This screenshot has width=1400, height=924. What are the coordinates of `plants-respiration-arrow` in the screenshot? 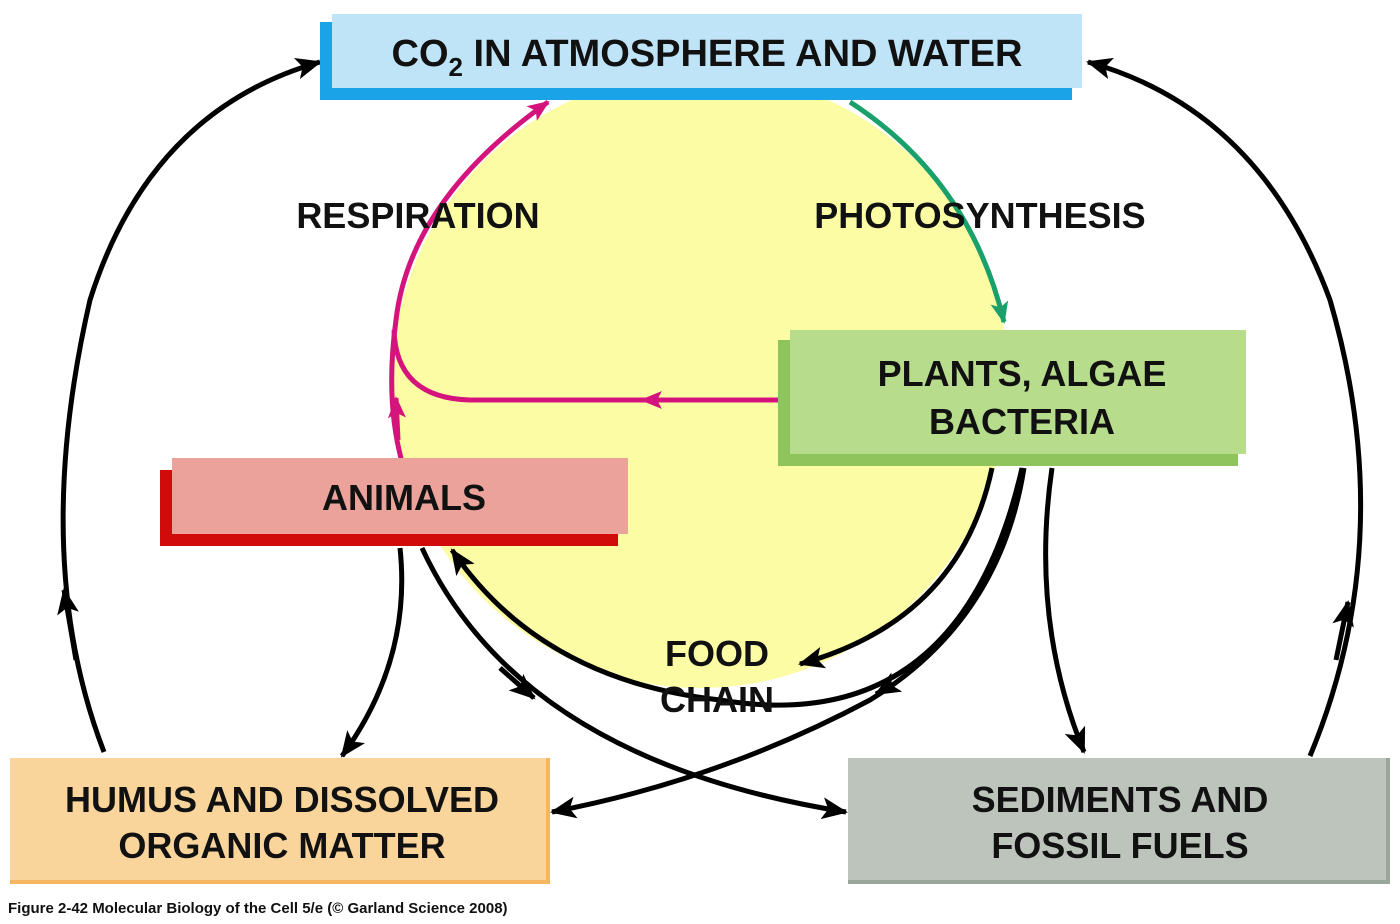 It's located at (585, 366).